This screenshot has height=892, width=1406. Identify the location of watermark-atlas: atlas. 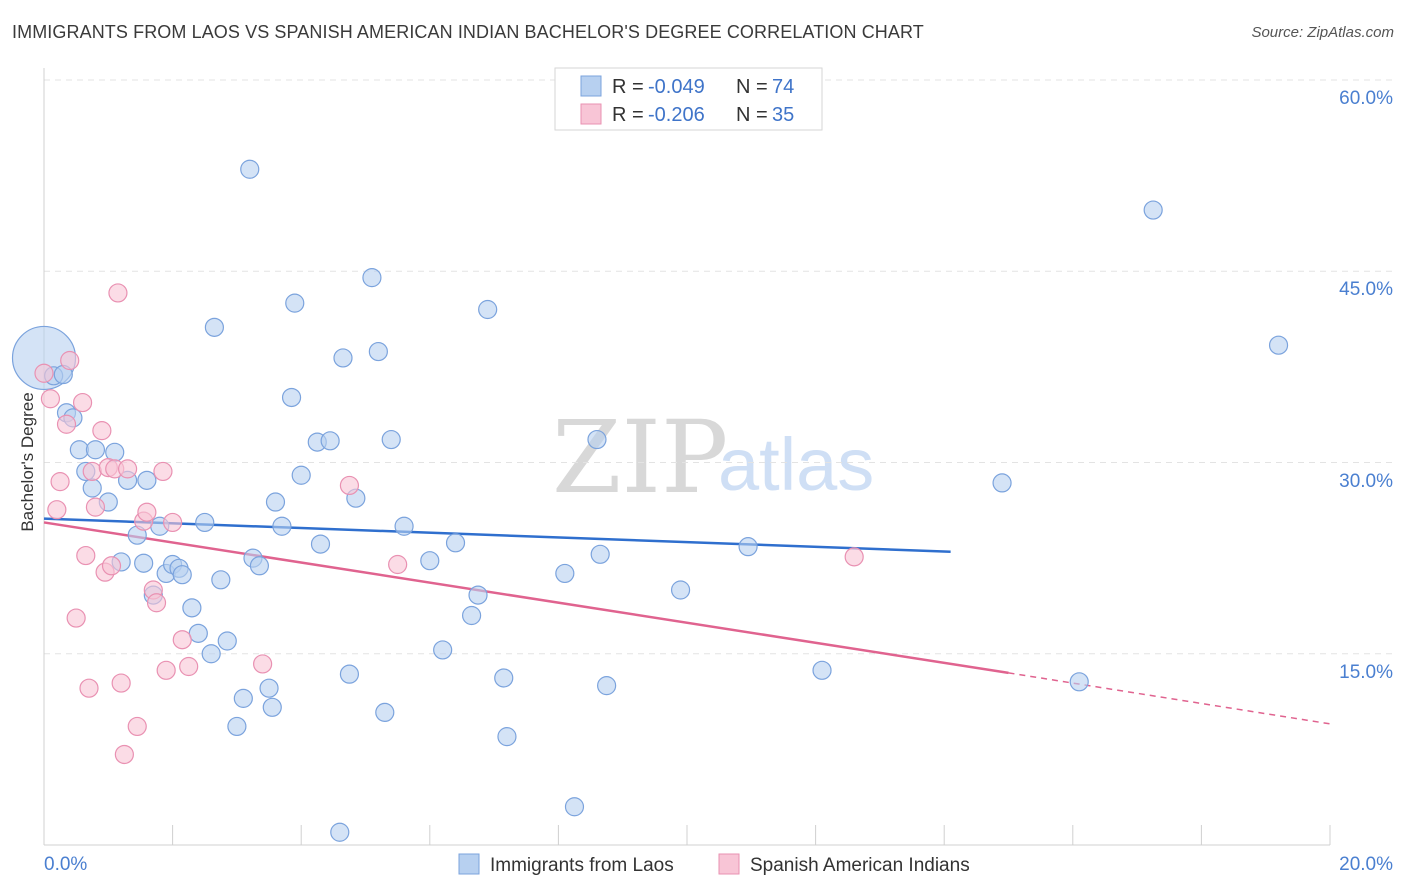
(796, 464).